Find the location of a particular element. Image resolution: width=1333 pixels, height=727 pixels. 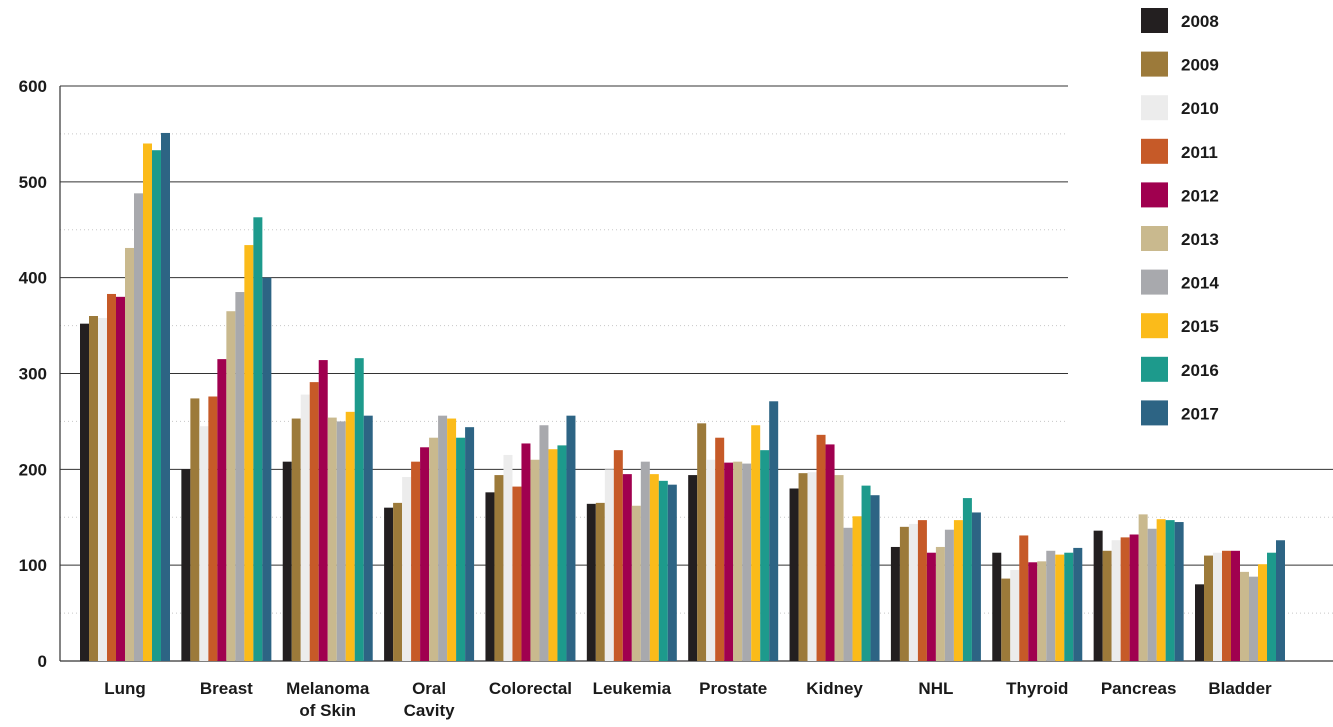

y-tick-label: 200 is located at coordinates (33, 469).